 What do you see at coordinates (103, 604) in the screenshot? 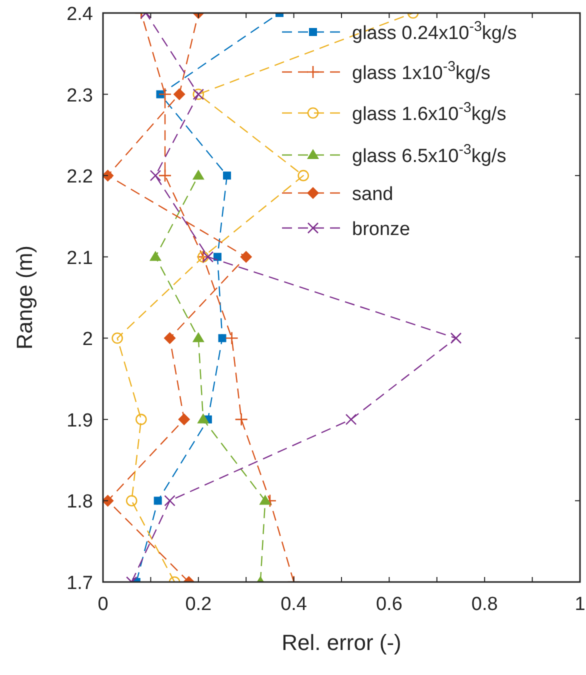
I see `x-tick-label: 0` at bounding box center [103, 604].